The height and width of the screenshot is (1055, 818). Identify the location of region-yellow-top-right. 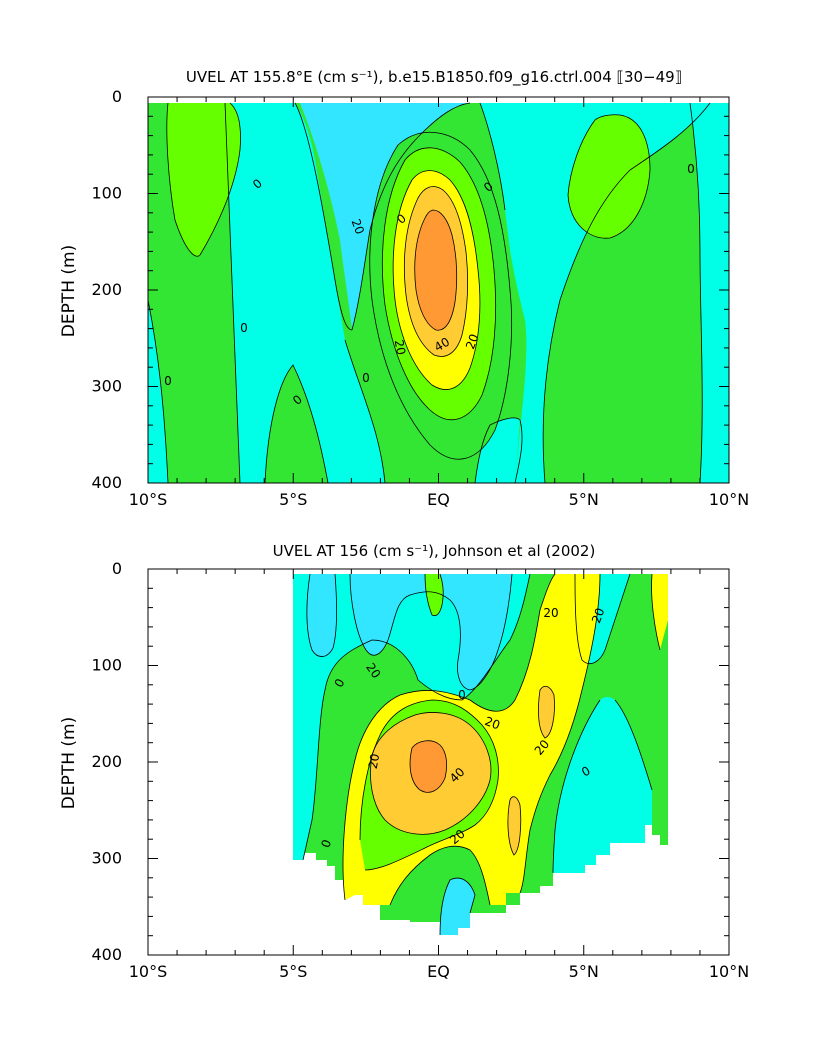
(659, 612).